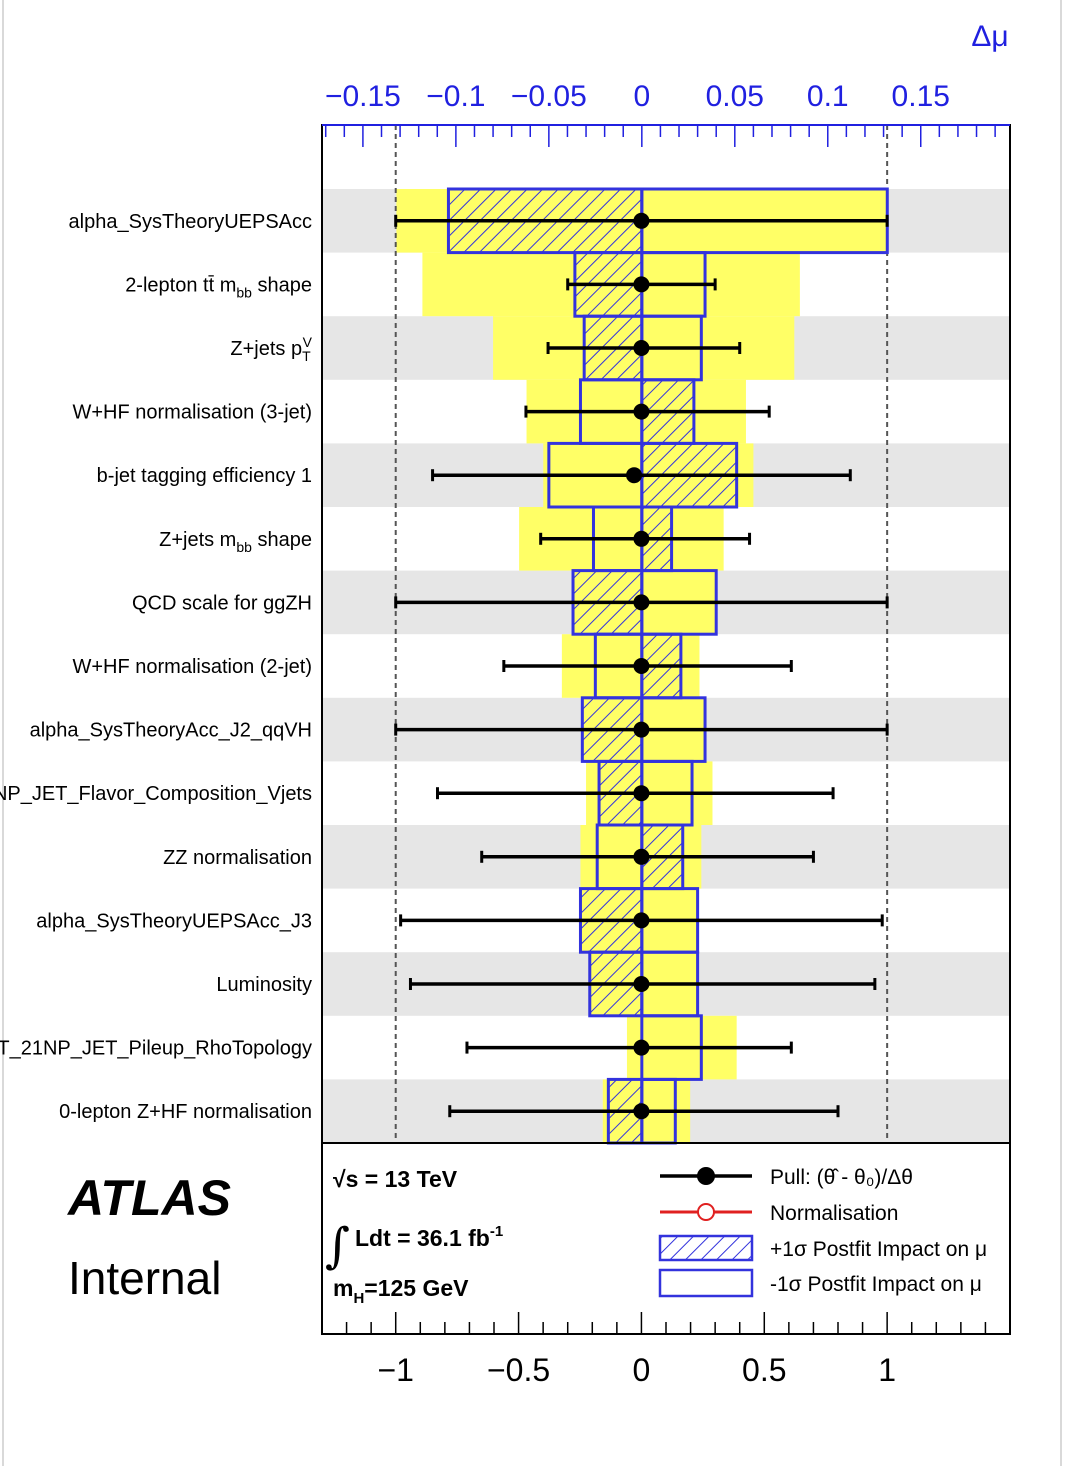 This screenshot has width=1066, height=1468. Describe the element at coordinates (429, 1237) in the screenshot. I see `lumi-label: Ldt = 36.1 fb-1` at that location.